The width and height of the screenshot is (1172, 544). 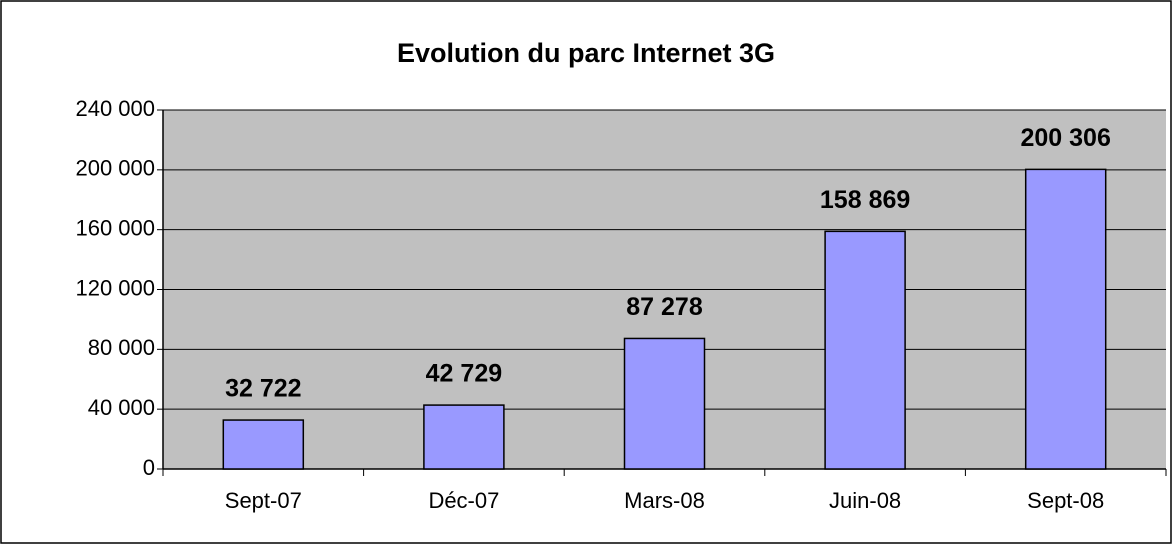 What do you see at coordinates (115, 287) in the screenshot?
I see `y-tick-label: 120 000` at bounding box center [115, 287].